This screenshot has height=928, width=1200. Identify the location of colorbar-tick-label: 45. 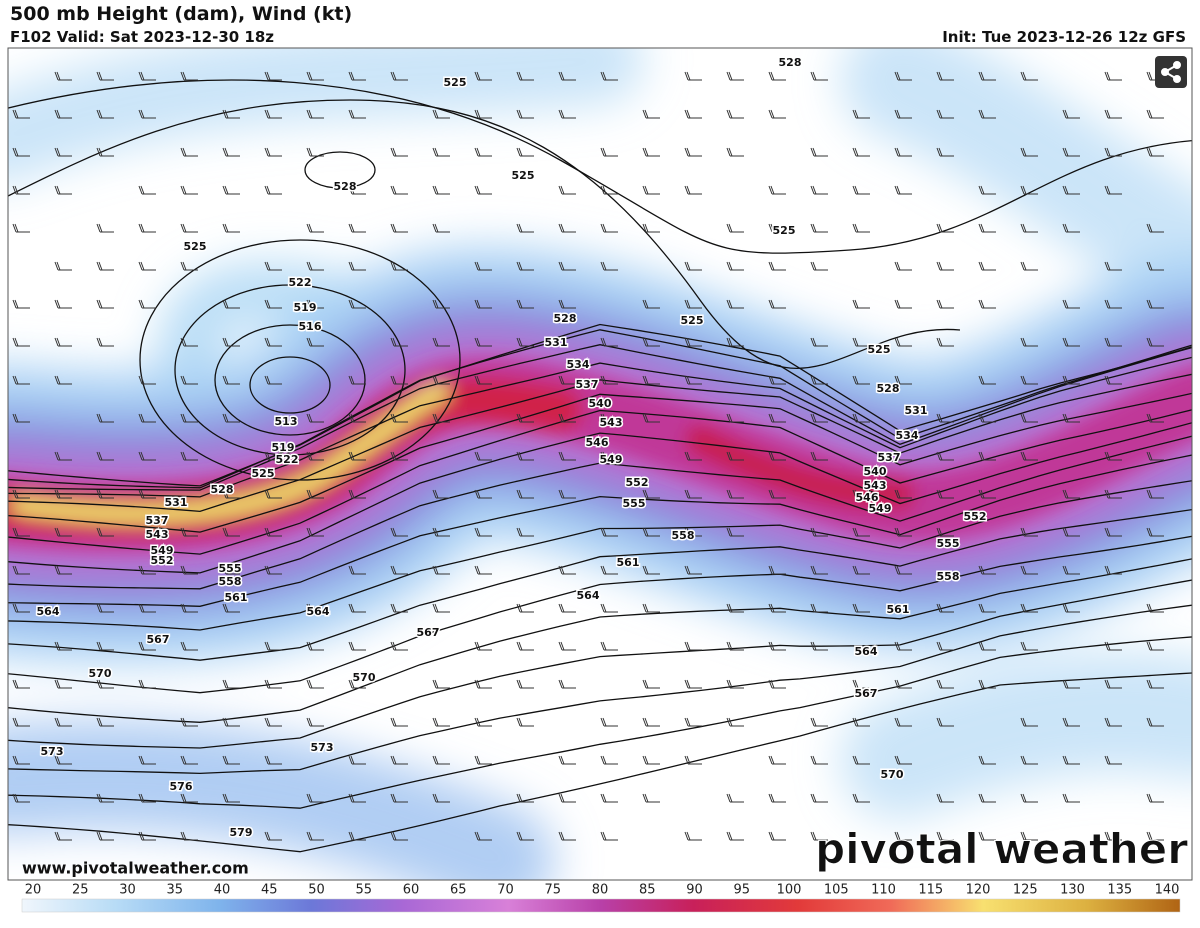
(269, 890).